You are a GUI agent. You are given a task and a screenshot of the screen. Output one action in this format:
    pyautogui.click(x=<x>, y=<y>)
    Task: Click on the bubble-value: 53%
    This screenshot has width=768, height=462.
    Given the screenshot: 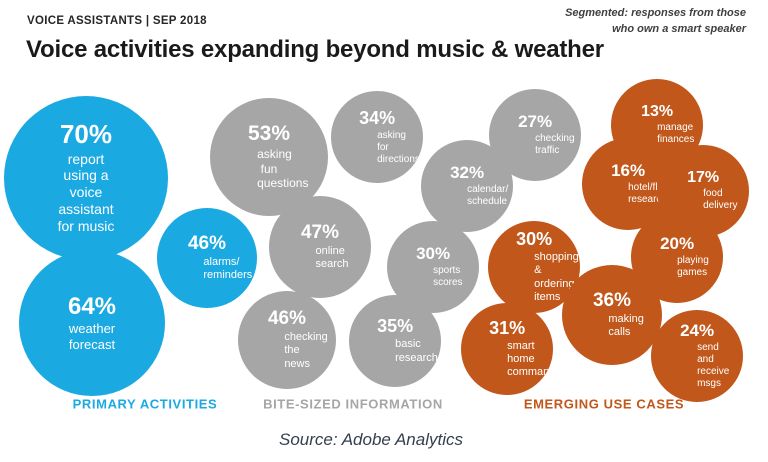 What is the action you would take?
    pyautogui.click(x=269, y=134)
    